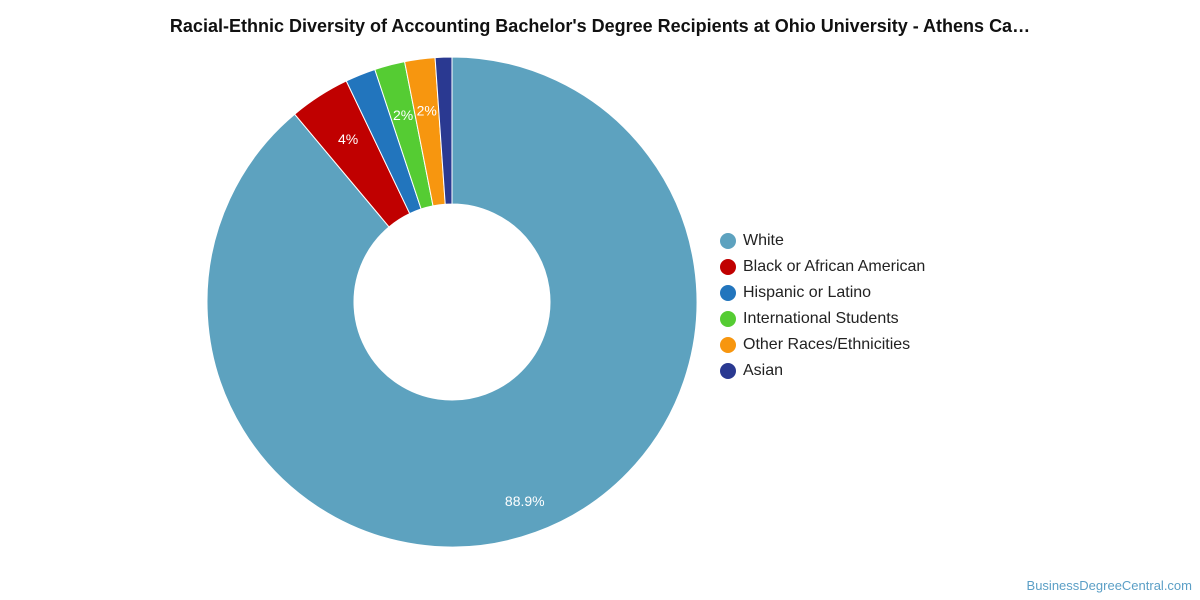  What do you see at coordinates (807, 292) in the screenshot?
I see `legend-label: Hispanic or Latino` at bounding box center [807, 292].